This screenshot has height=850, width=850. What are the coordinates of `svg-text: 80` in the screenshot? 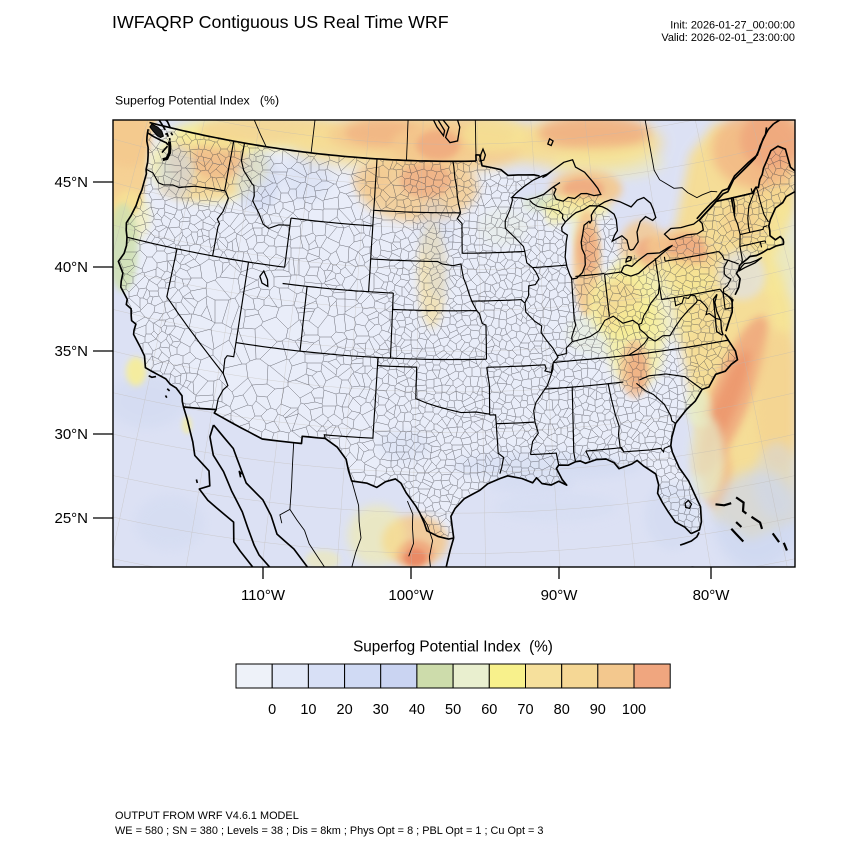 It's located at (562, 710).